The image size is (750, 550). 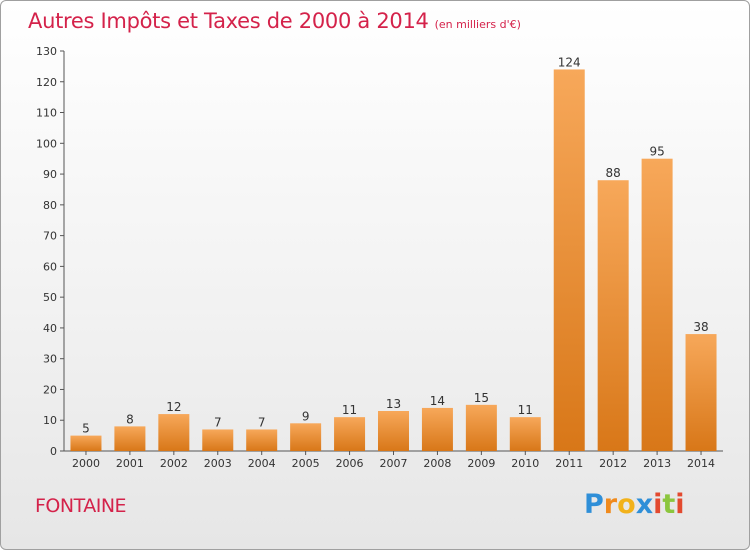 What do you see at coordinates (50, 205) in the screenshot?
I see `y-tick-label: 80` at bounding box center [50, 205].